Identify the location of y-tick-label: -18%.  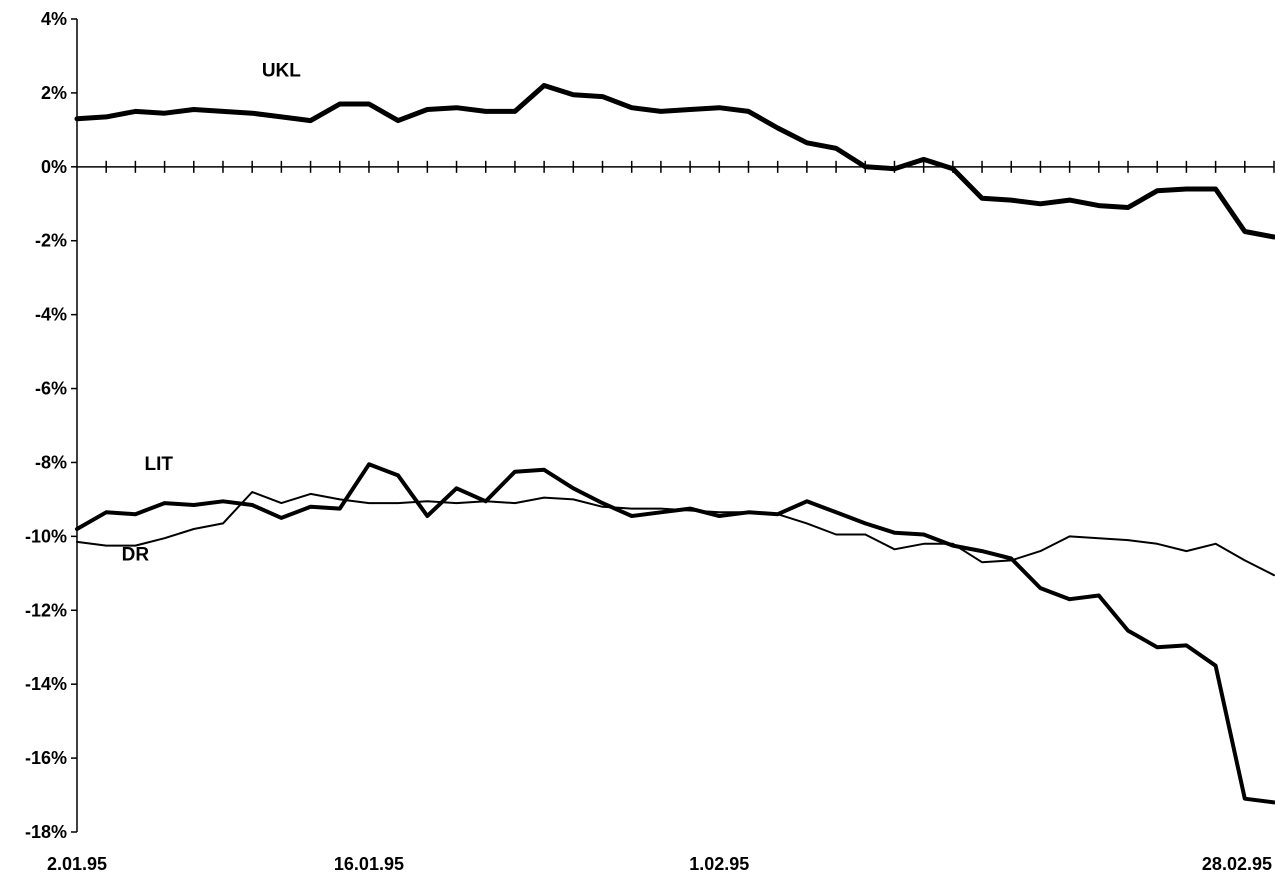
(46, 832).